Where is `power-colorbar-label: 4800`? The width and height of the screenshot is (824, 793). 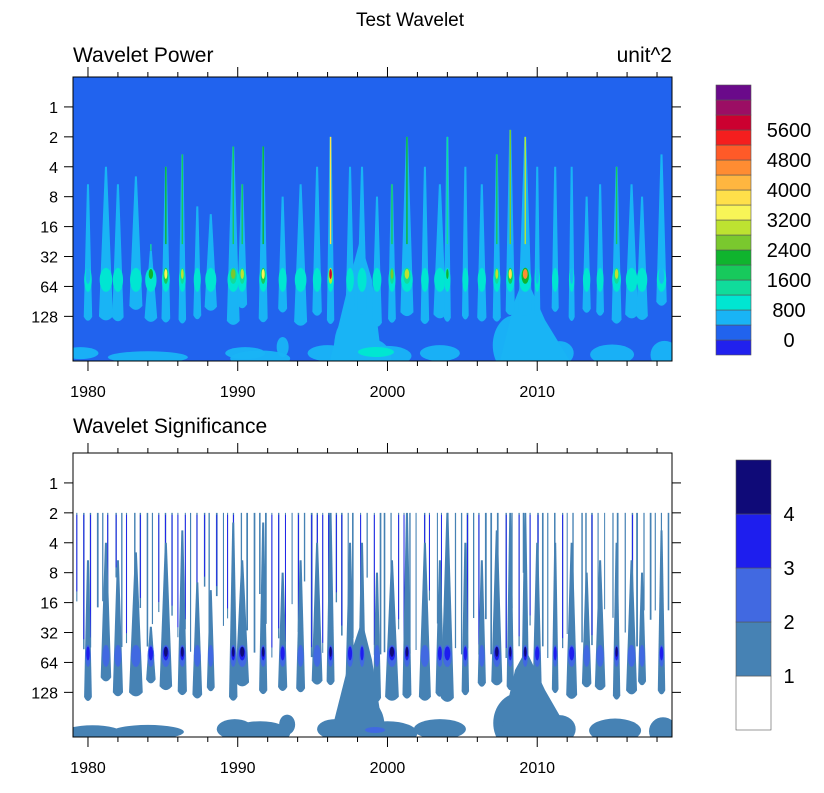 power-colorbar-label: 4800 is located at coordinates (789, 161).